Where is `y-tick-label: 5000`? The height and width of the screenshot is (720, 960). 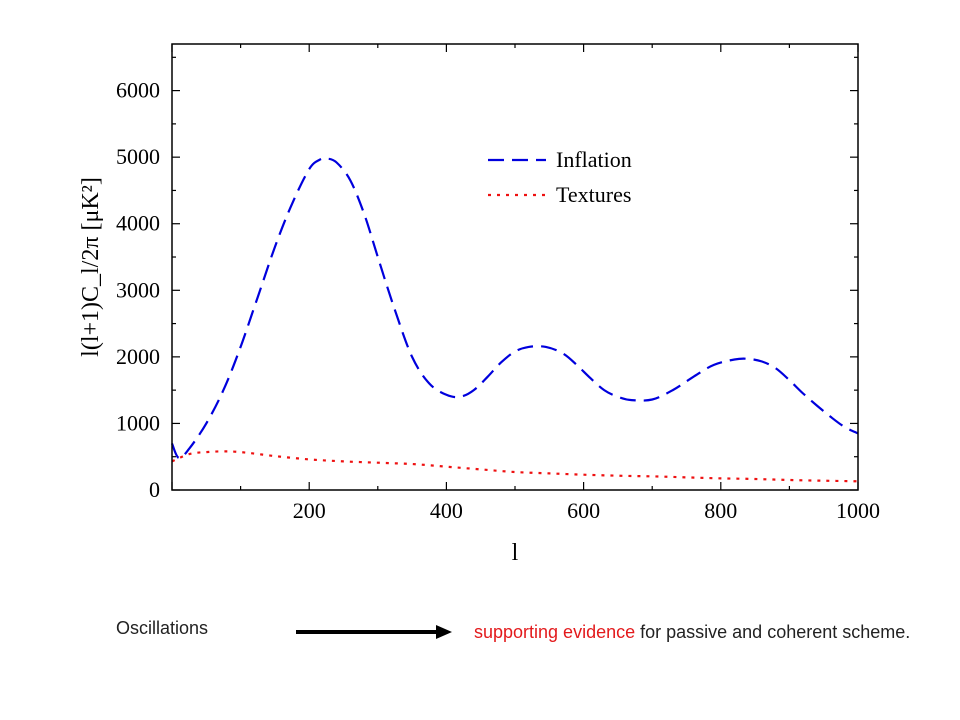
y-tick-label: 5000 is located at coordinates (138, 156).